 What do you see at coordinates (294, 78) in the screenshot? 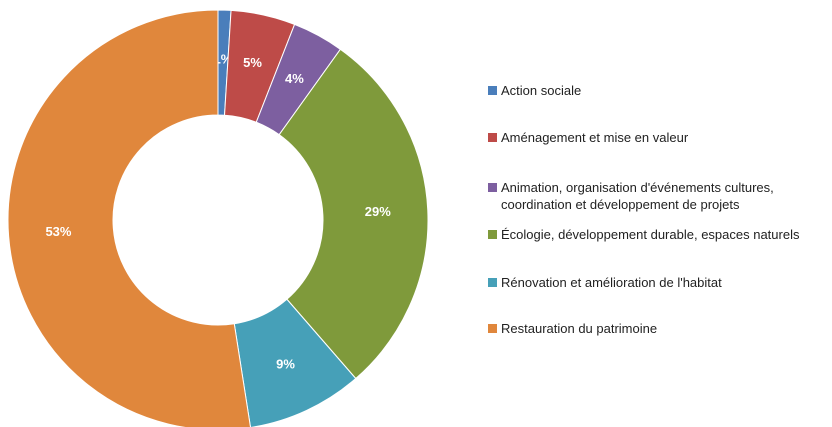
I see `data-label: 4%` at bounding box center [294, 78].